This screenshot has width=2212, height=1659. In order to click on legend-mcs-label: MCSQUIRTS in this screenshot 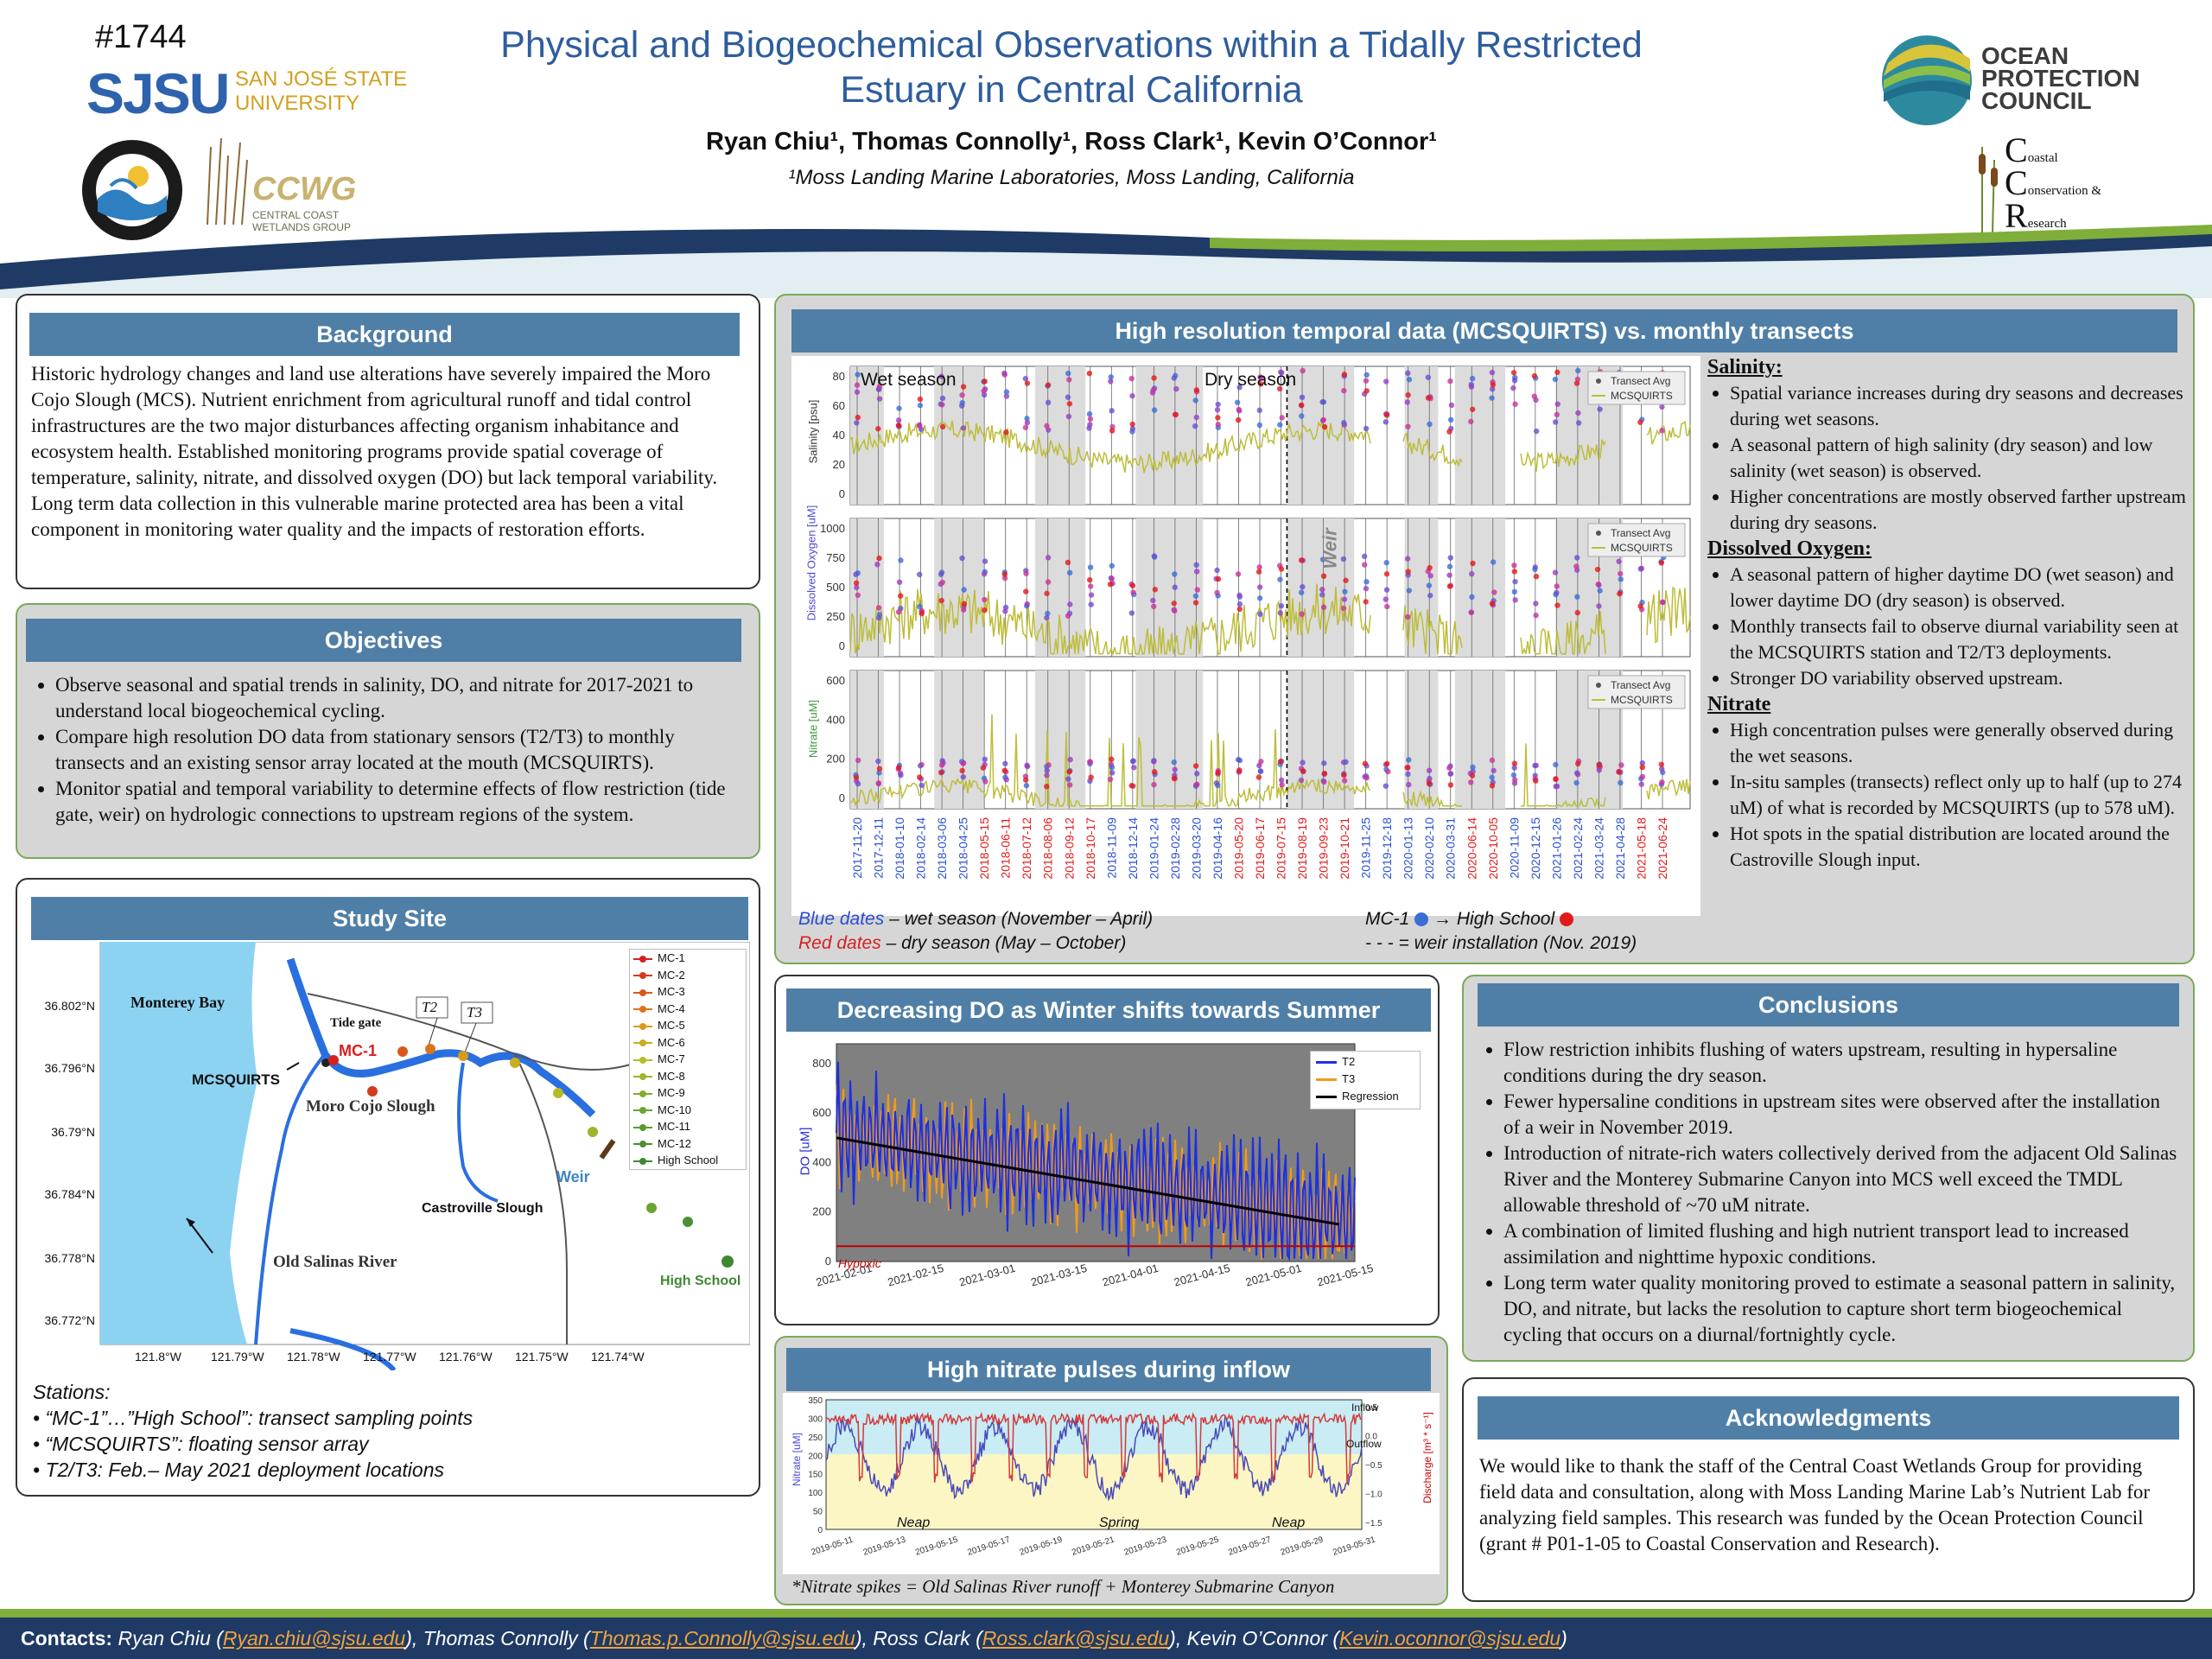, I will do `click(1642, 700)`.